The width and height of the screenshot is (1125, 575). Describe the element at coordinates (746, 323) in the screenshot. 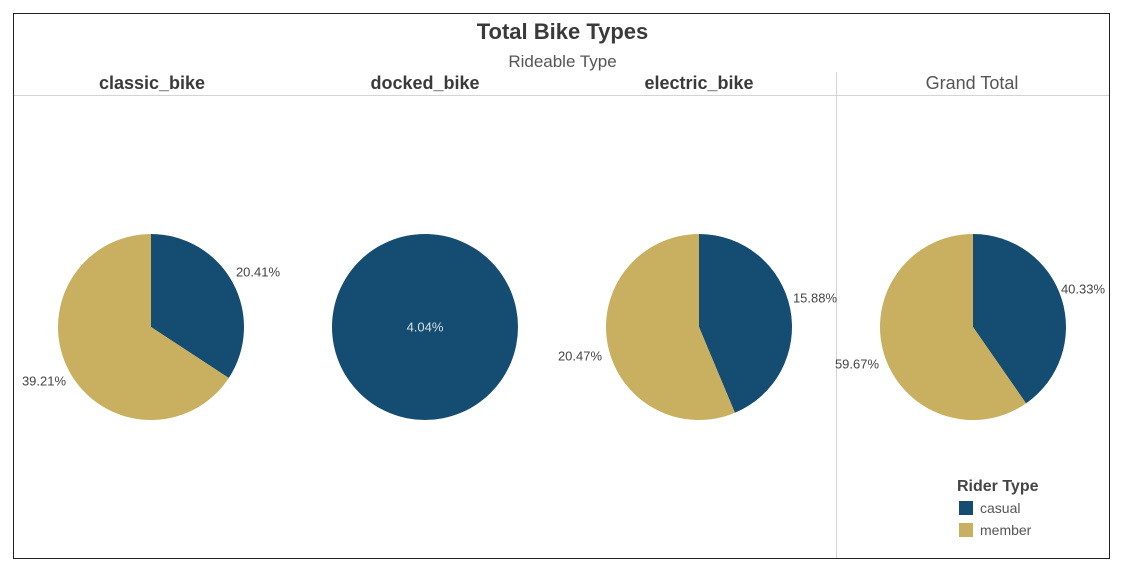

I see `pie-slice-electric-bike-casual` at that location.